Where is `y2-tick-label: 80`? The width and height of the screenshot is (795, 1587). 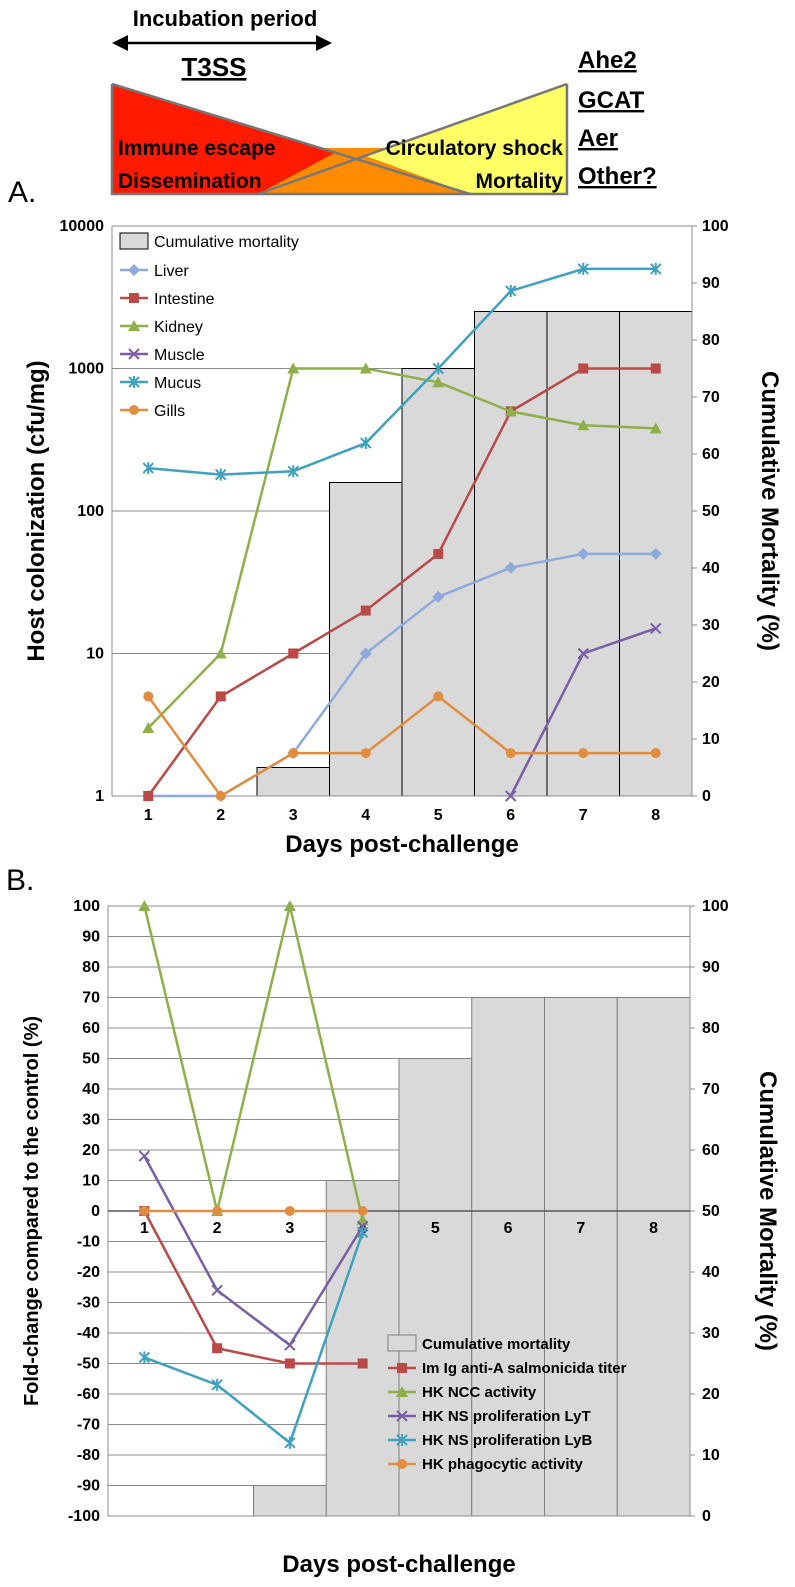
y2-tick-label: 80 is located at coordinates (711, 340).